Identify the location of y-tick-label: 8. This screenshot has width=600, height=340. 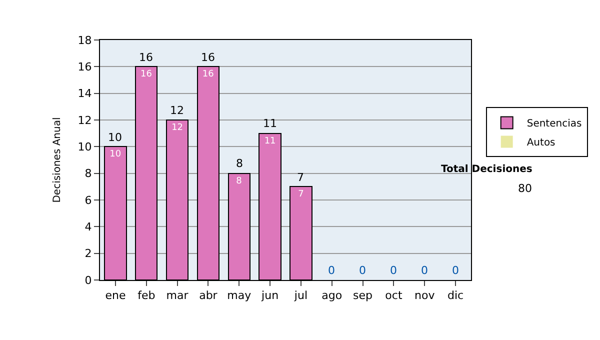
(88, 173).